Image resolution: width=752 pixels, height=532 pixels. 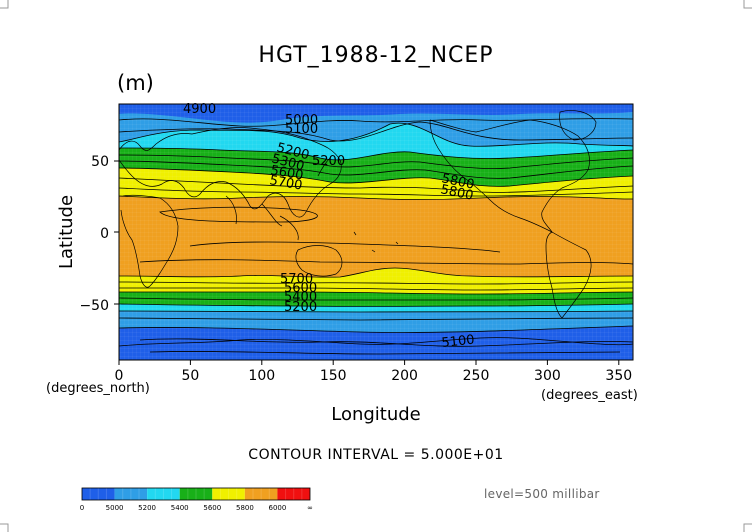 What do you see at coordinates (542, 494) in the screenshot?
I see `level-label: level=500 millibar` at bounding box center [542, 494].